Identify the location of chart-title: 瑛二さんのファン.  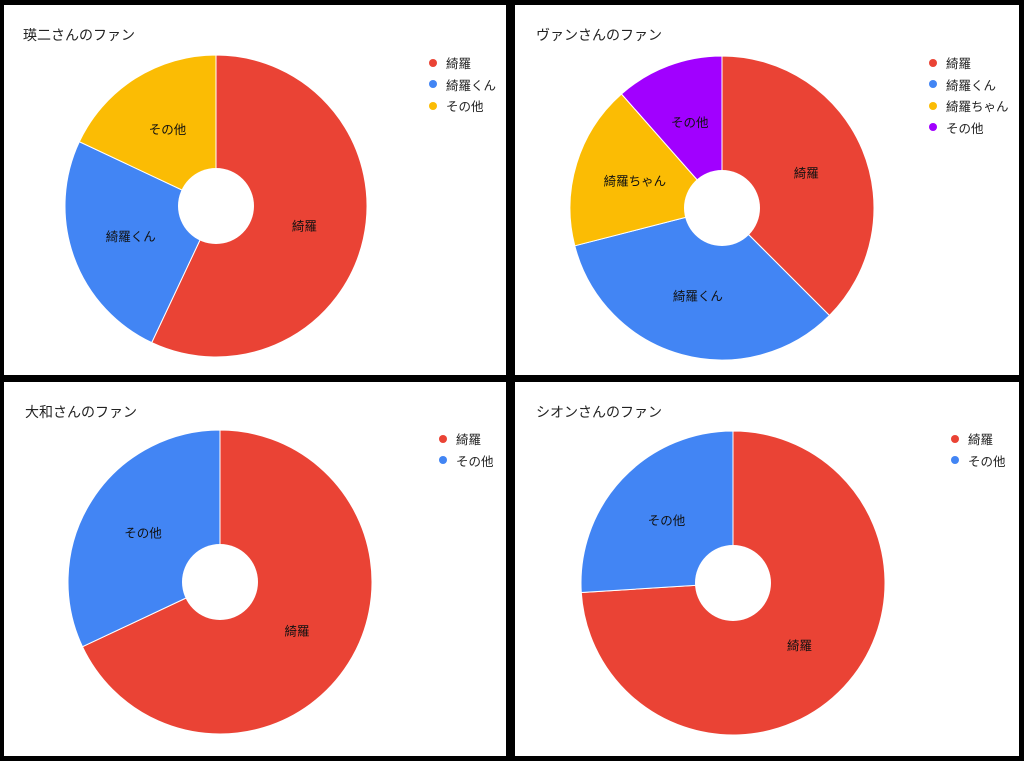
(79, 36).